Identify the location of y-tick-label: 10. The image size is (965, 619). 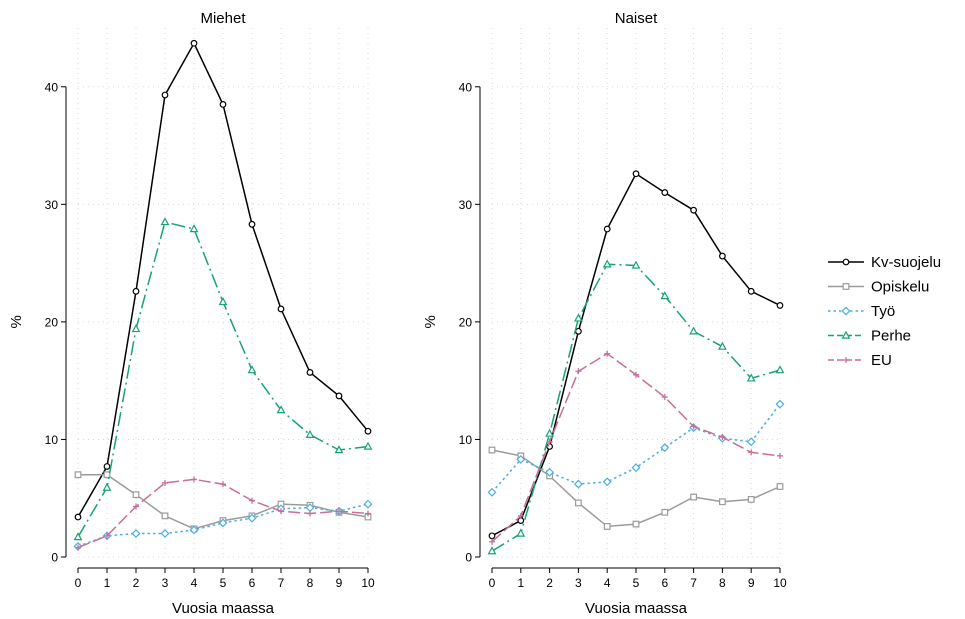
(466, 440).